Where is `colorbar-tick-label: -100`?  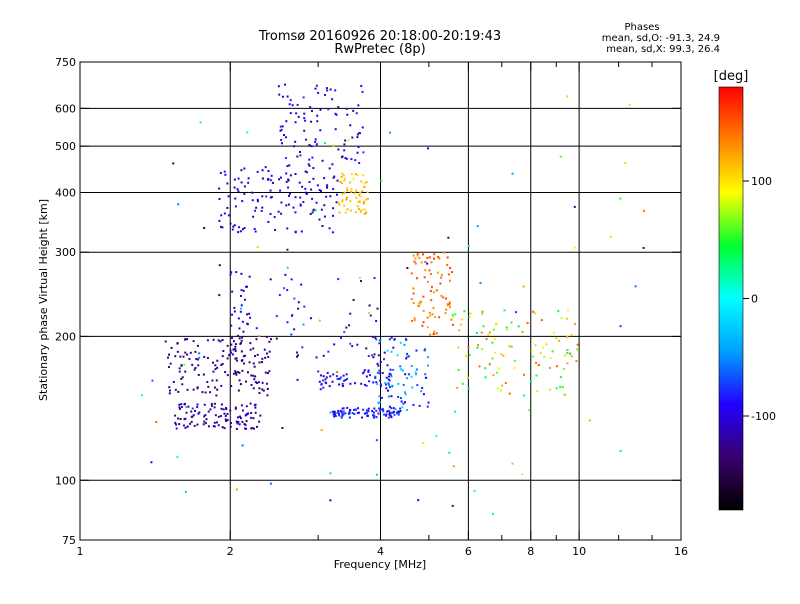
colorbar-tick-label: -100 is located at coordinates (763, 416).